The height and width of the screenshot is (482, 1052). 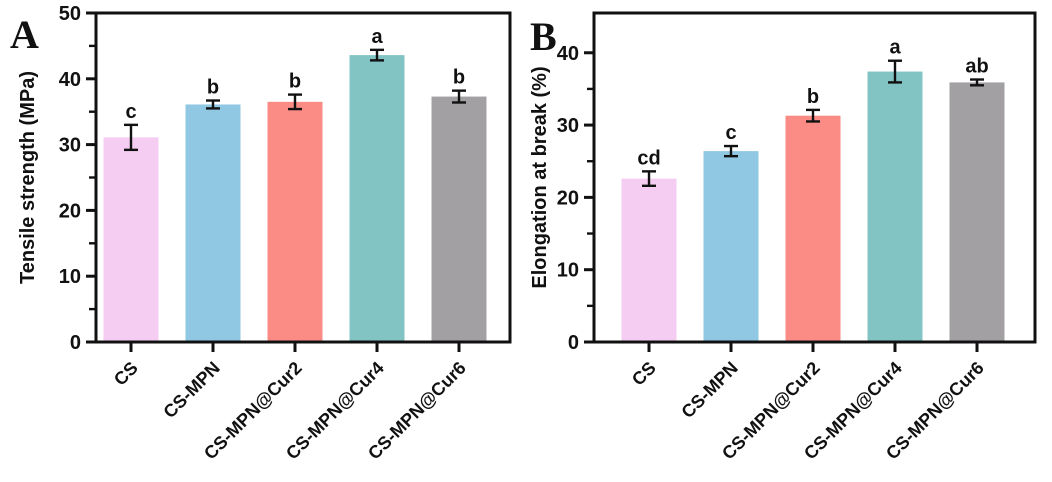 I want to click on y-axis-title: Tensile strength (MPa), so click(x=28, y=177).